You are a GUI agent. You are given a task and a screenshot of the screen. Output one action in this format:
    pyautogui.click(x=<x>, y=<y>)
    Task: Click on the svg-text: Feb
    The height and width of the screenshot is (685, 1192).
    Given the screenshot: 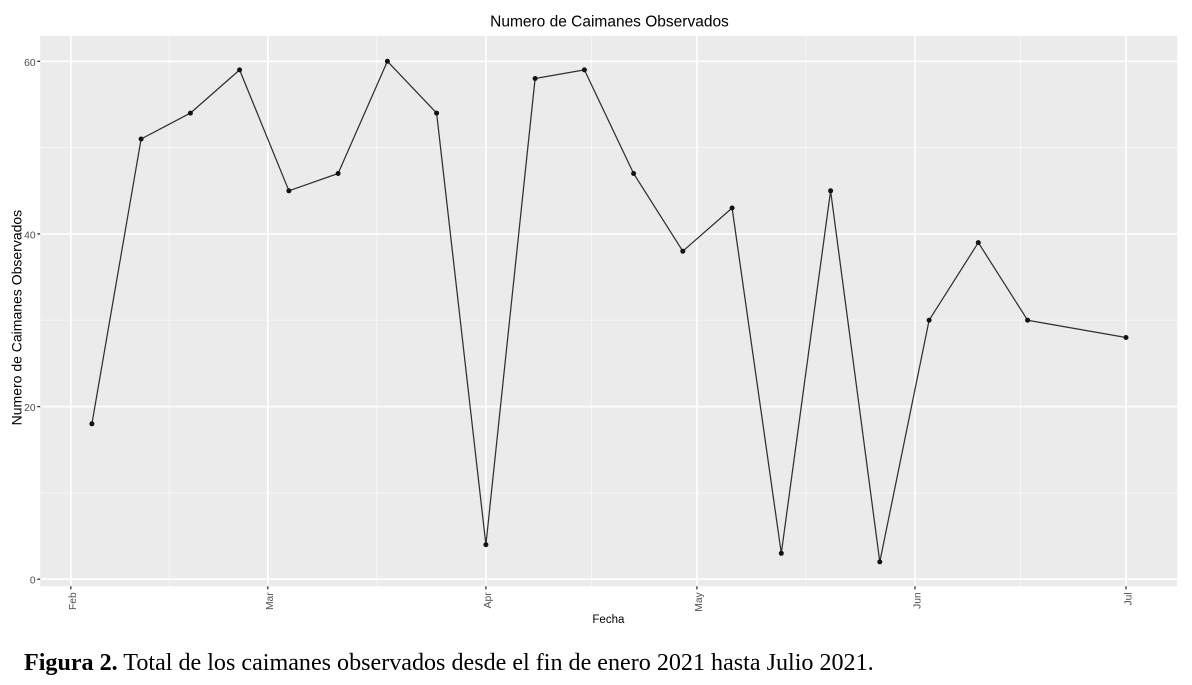 What is the action you would take?
    pyautogui.click(x=73, y=601)
    